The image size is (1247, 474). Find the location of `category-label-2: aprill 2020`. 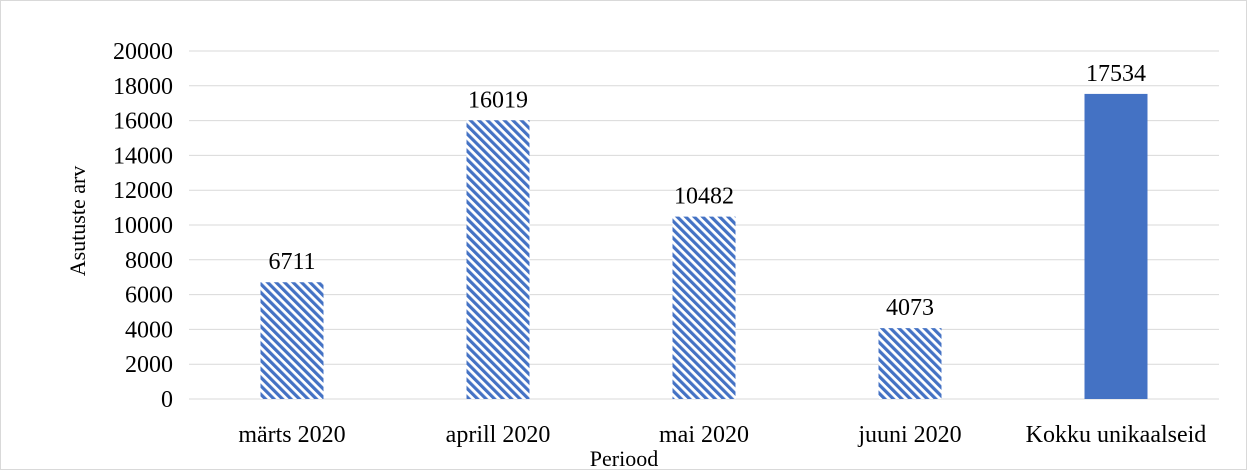

category-label-2: aprill 2020 is located at coordinates (498, 435).